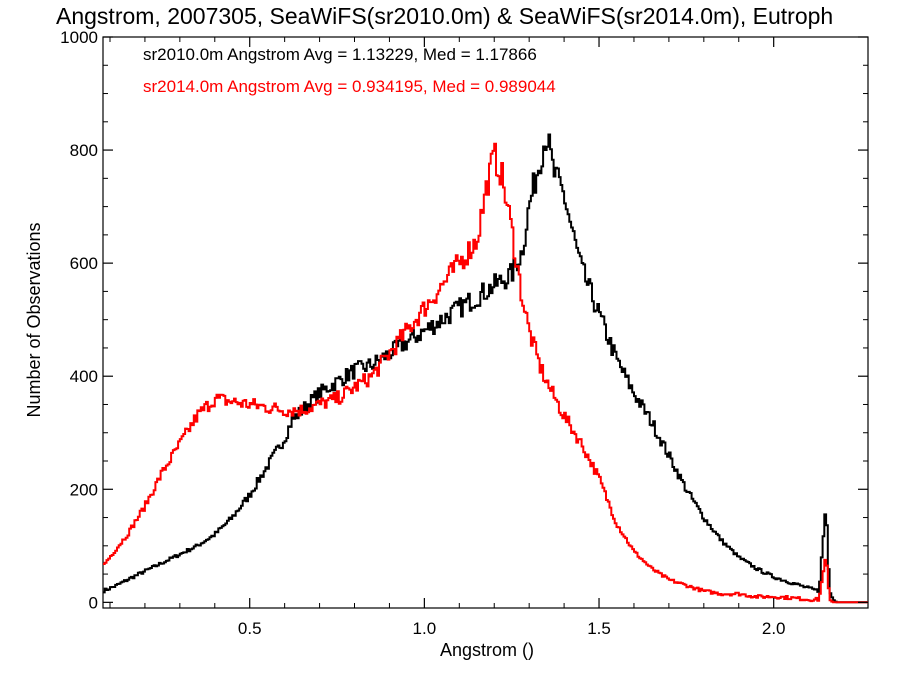 The width and height of the screenshot is (900, 675). I want to click on x-axis-label: Angstrom (), so click(487, 650).